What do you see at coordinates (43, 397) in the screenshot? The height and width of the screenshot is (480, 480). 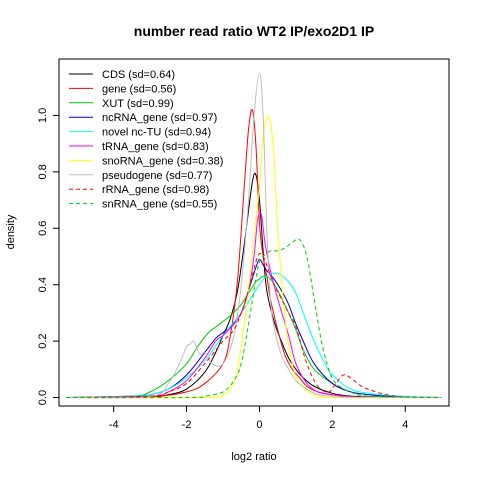 I see `y-tick-label: 0.0` at bounding box center [43, 397].